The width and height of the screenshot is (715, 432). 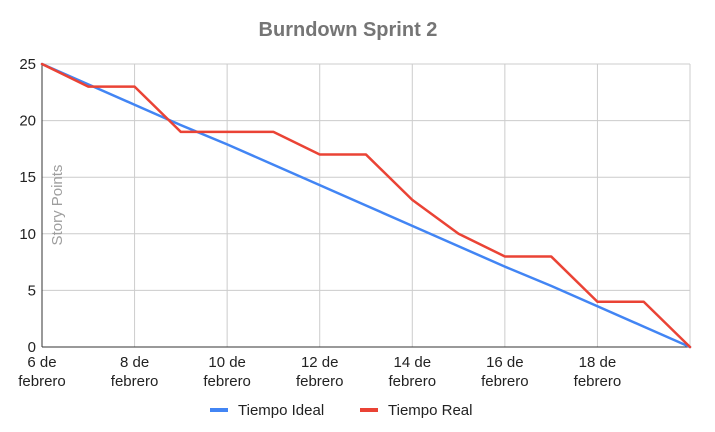 I want to click on x-tick-label: 12 de febrero, so click(x=320, y=372).